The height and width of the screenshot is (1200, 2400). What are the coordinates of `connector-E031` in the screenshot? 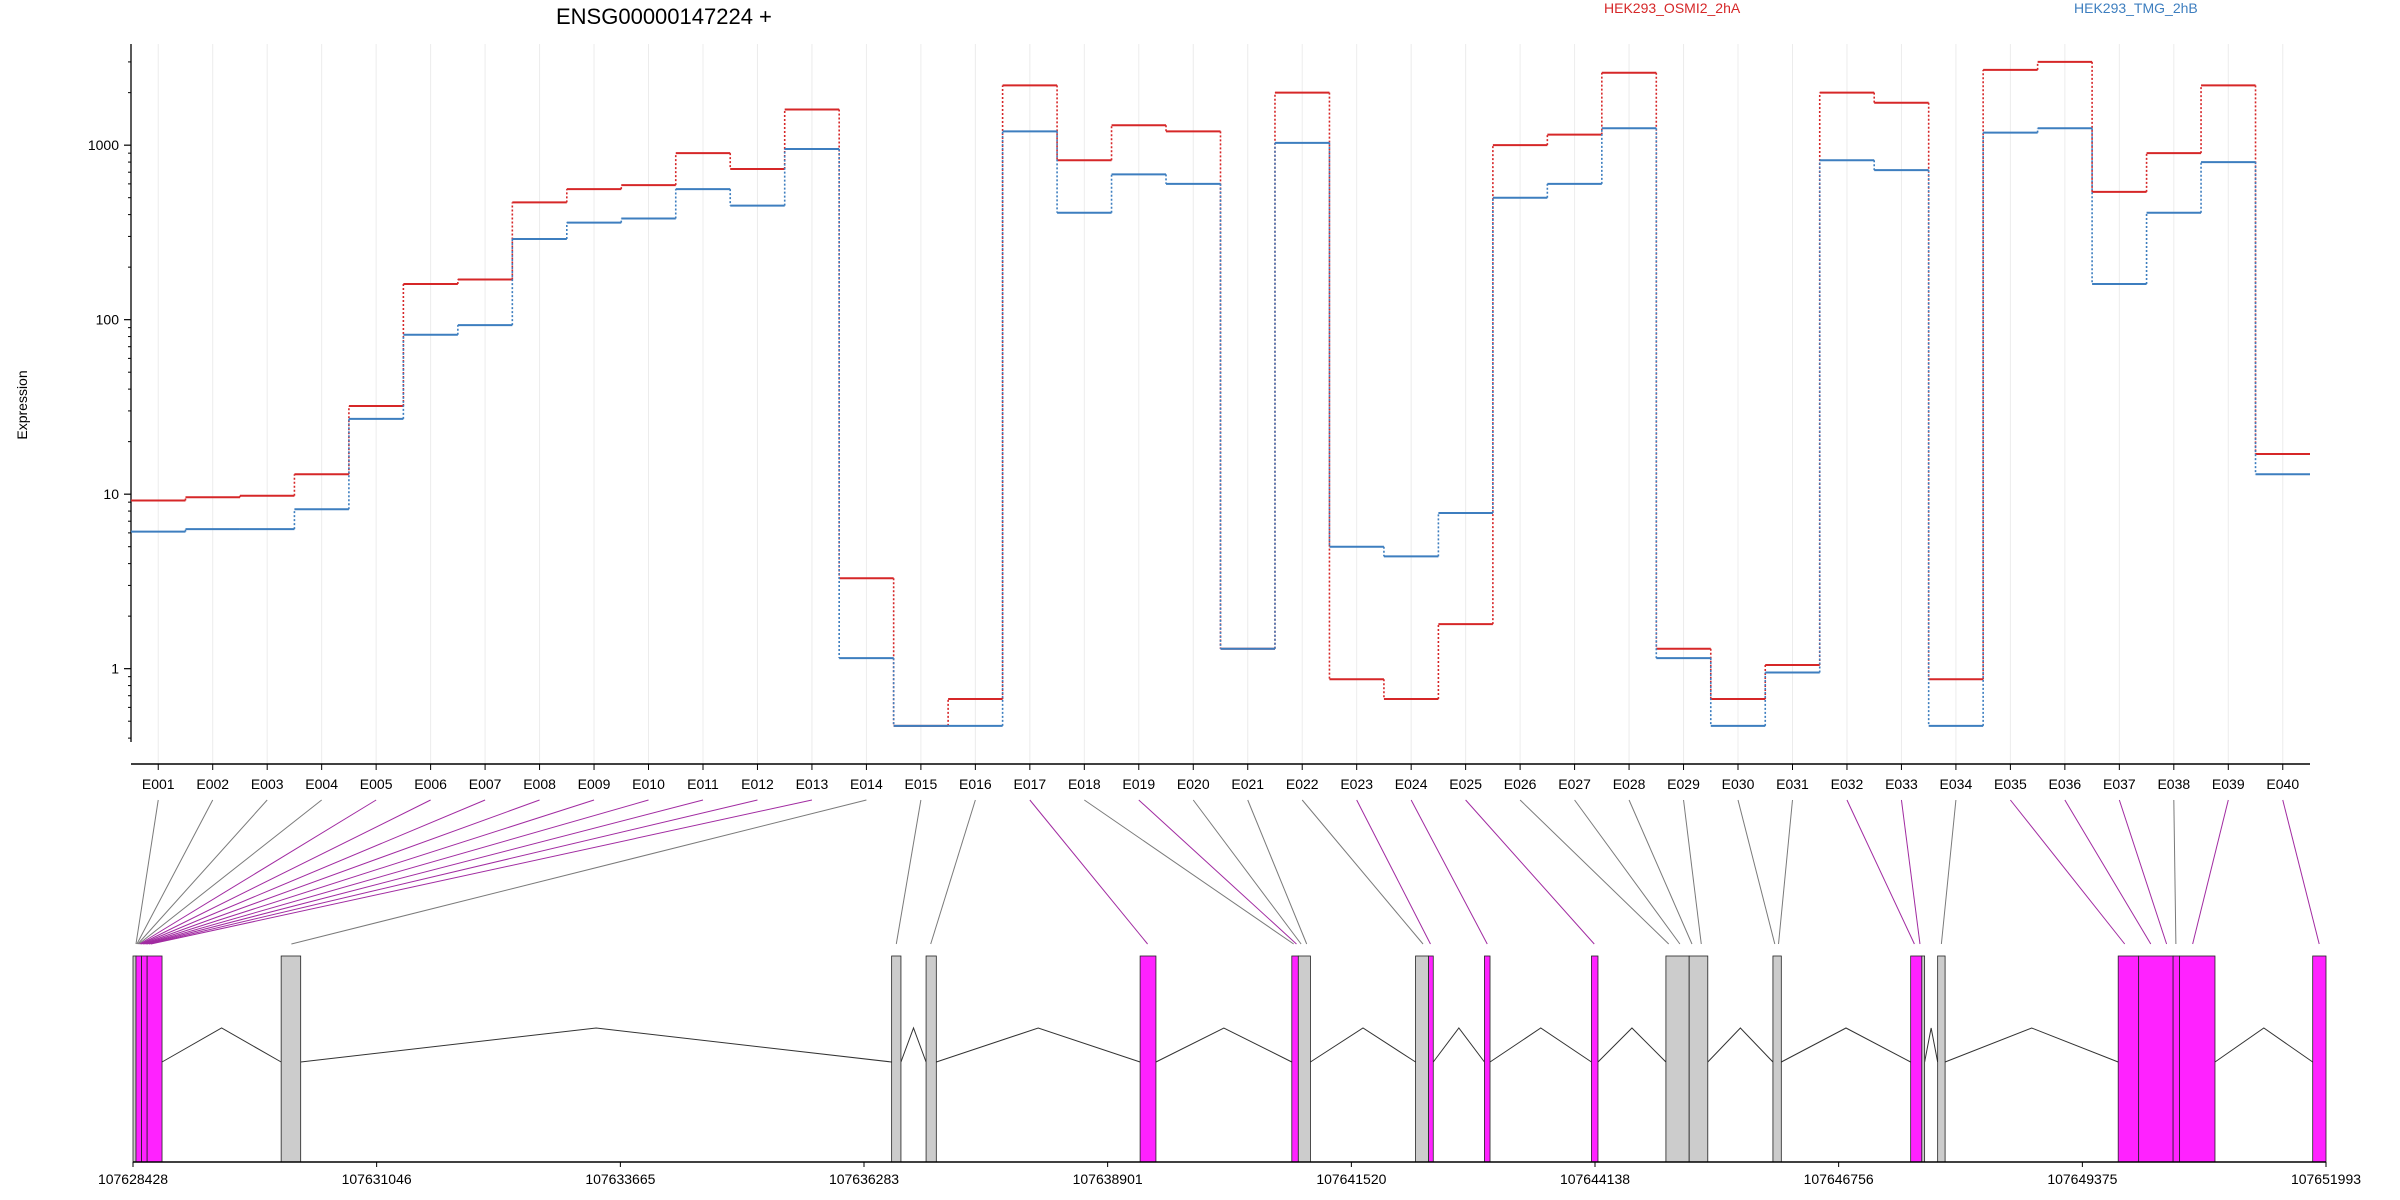 It's located at (1785, 872).